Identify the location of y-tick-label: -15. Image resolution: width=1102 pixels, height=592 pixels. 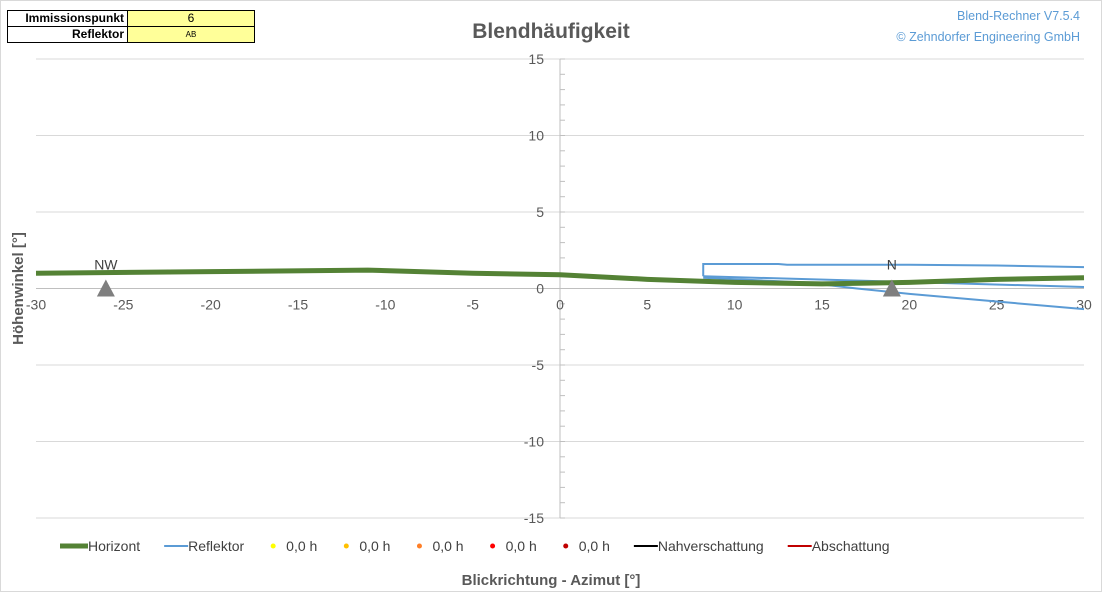
(534, 518).